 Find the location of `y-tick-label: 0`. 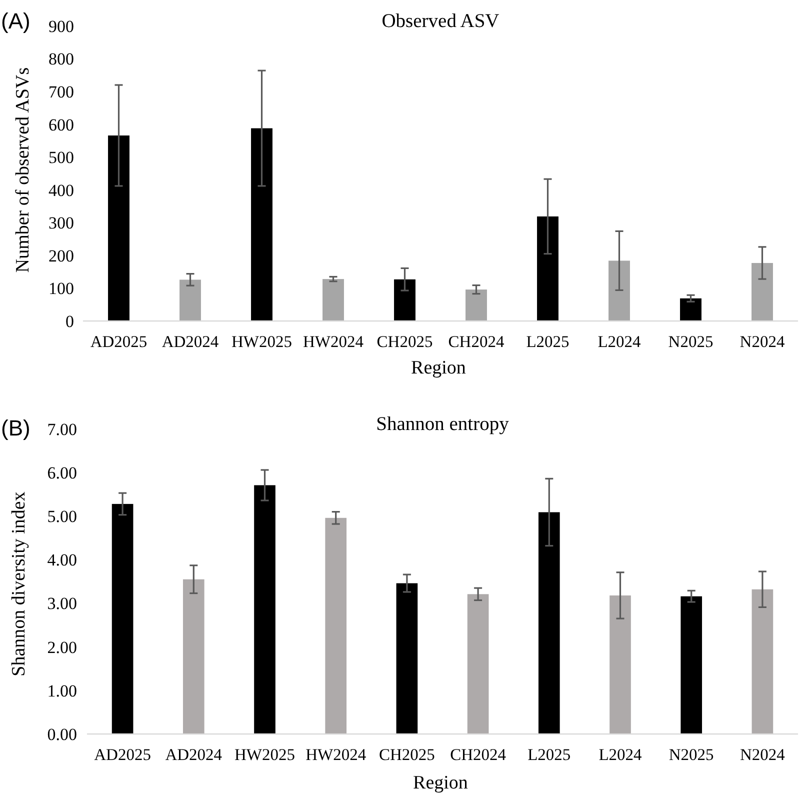

y-tick-label: 0 is located at coordinates (70, 321).